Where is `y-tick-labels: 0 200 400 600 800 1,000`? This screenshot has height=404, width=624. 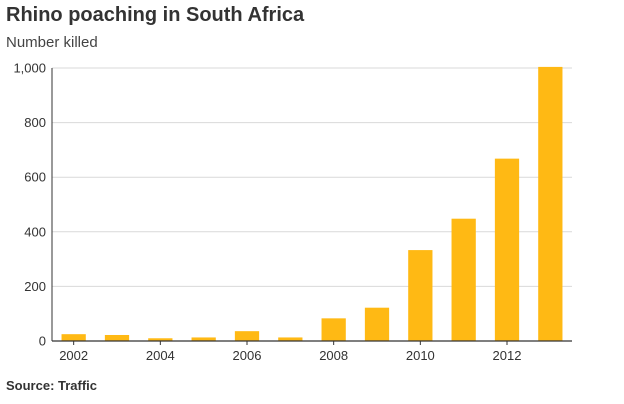 y-tick-labels: 0 200 400 600 800 1,000 is located at coordinates (29, 205).